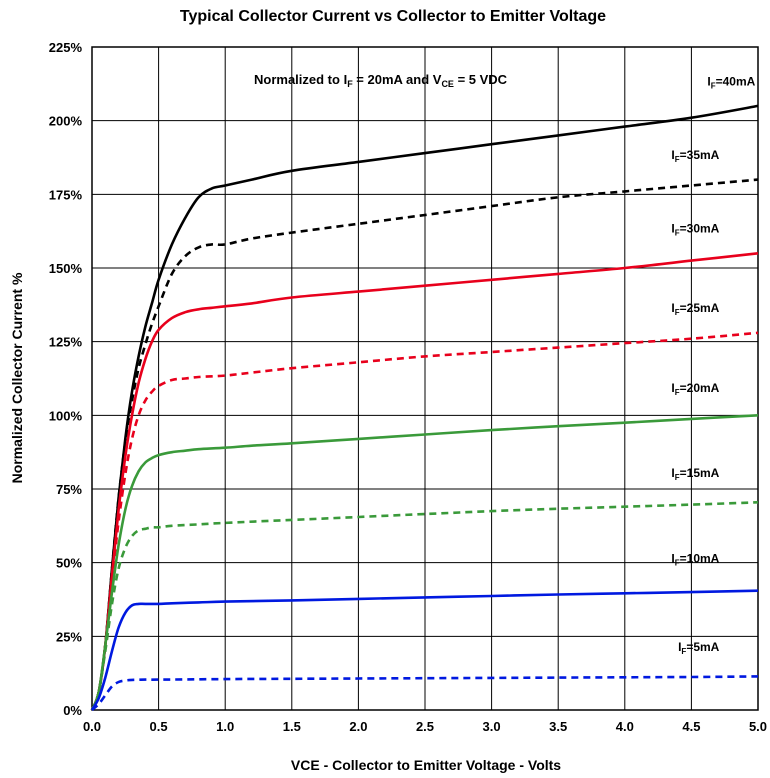 The height and width of the screenshot is (778, 770). What do you see at coordinates (625, 726) in the screenshot?
I see `x-tick-label: 4.0` at bounding box center [625, 726].